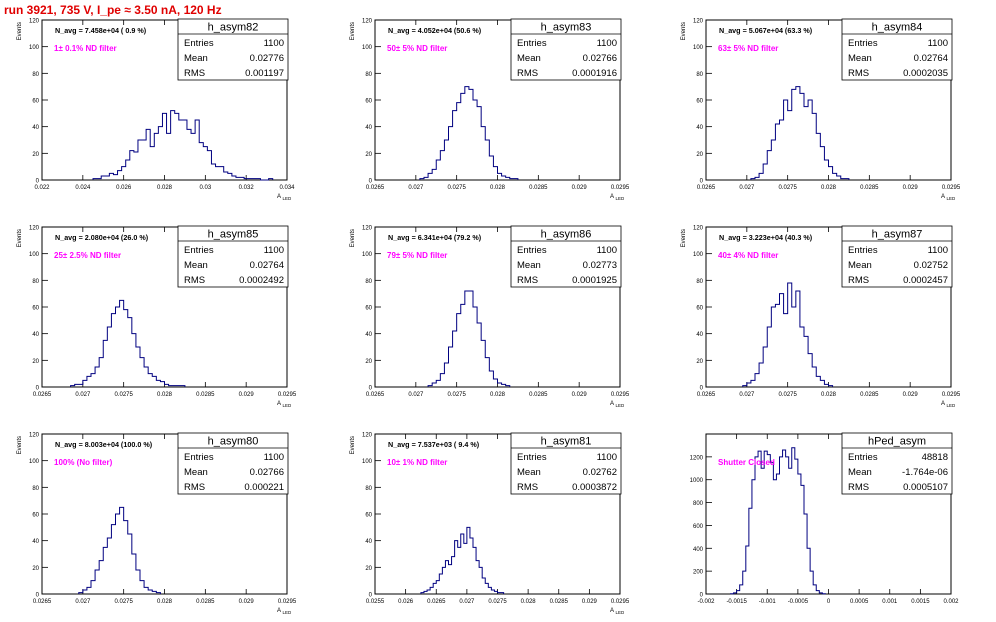  I want to click on x-tick-label: 0.029, so click(247, 602).